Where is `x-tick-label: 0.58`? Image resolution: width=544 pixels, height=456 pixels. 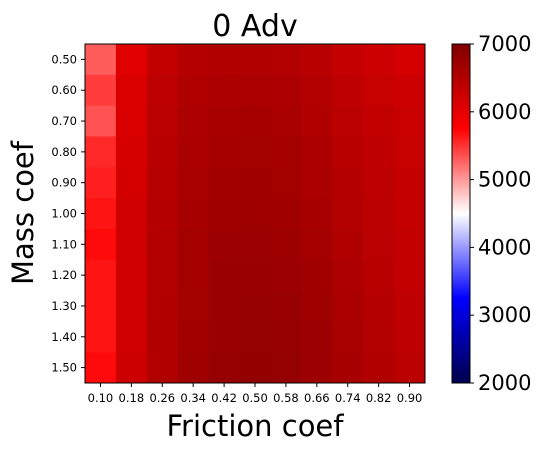 x-tick-label: 0.58 is located at coordinates (286, 398).